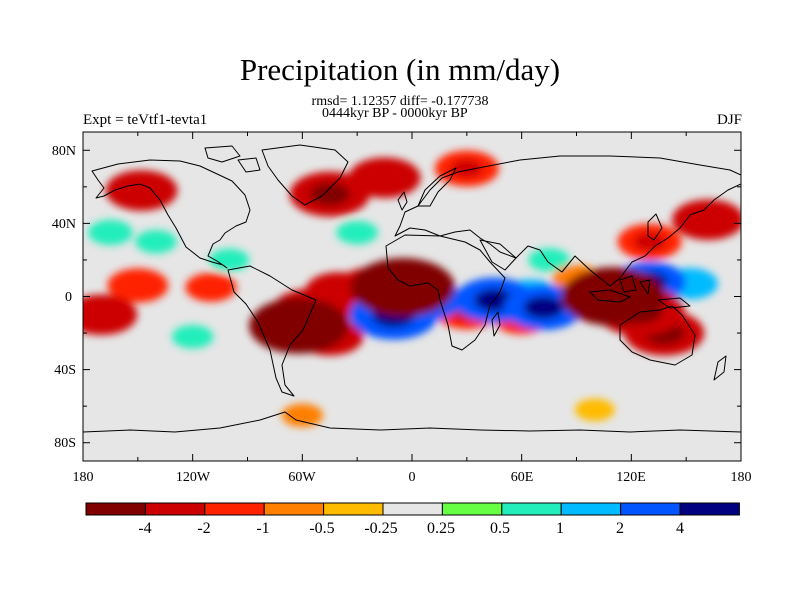 Image resolution: width=800 pixels, height=600 pixels. Describe the element at coordinates (729, 120) in the screenshot. I see `season-label: DJF` at that location.